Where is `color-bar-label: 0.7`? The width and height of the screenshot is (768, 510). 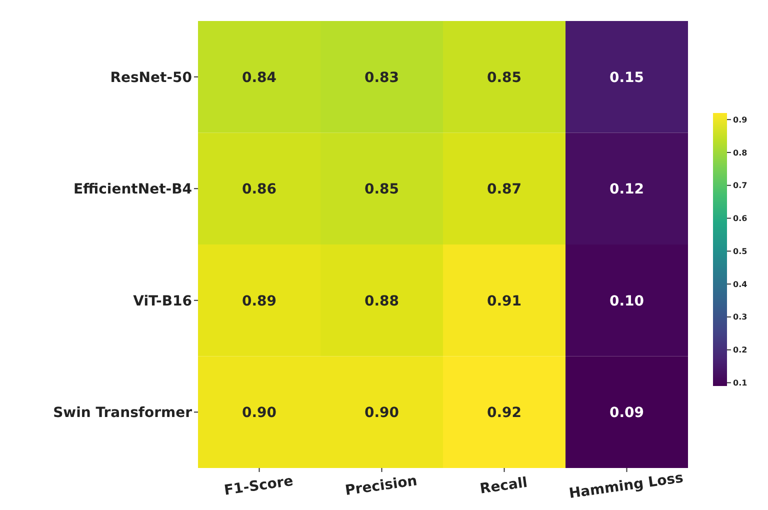 color-bar-label: 0.7 is located at coordinates (740, 185).